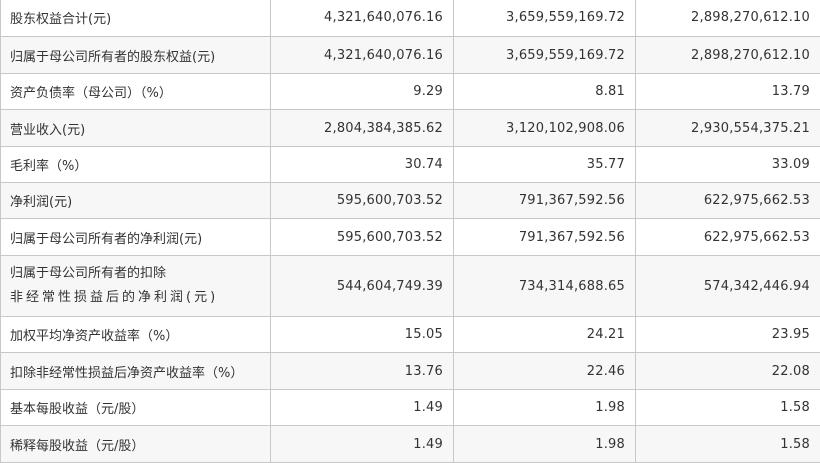 This screenshot has height=463, width=820. Describe the element at coordinates (136, 335) in the screenshot. I see `row-label: 加权平均净资产收益率（%）` at that location.